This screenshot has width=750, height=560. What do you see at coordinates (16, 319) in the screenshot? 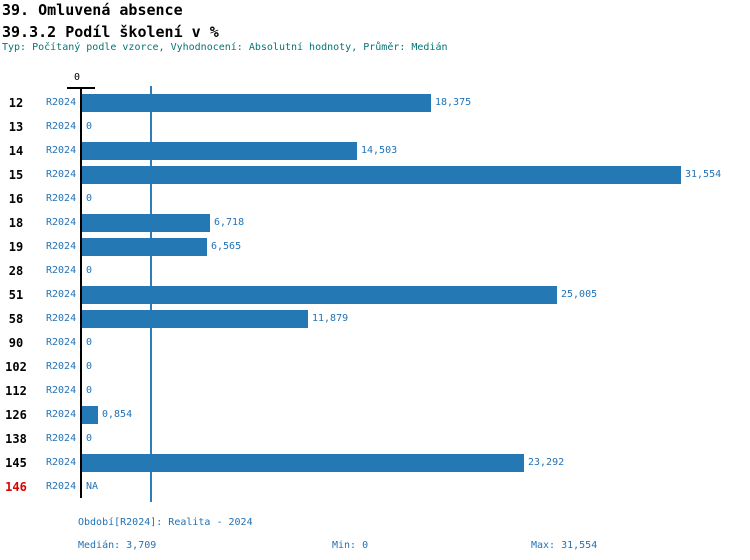
I see `row-id-label: 58` at bounding box center [16, 319].